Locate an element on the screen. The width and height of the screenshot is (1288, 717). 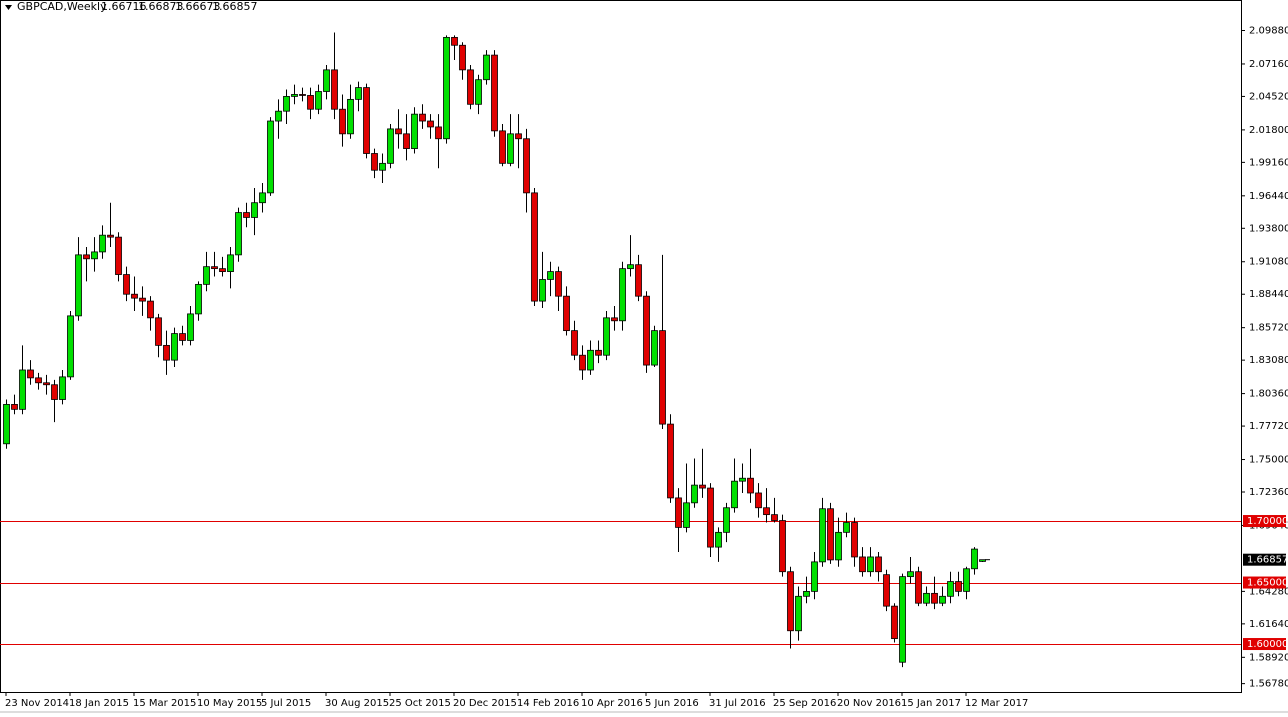
menu-arrow is located at coordinates (8, 7).